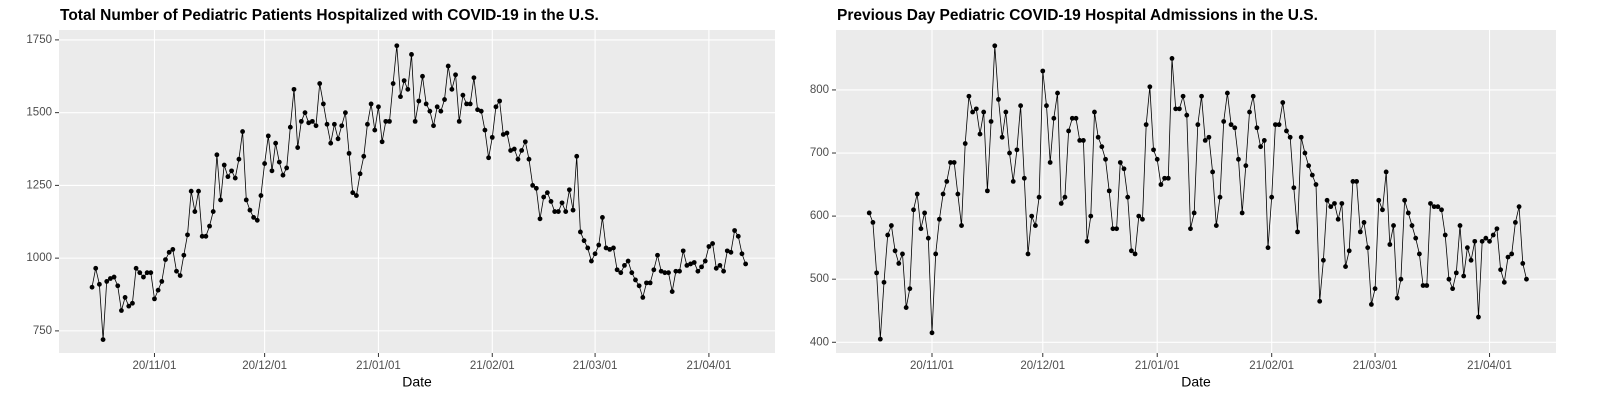 The image size is (1604, 407). Describe the element at coordinates (819, 90) in the screenshot. I see `y-tick-label: 800` at that location.